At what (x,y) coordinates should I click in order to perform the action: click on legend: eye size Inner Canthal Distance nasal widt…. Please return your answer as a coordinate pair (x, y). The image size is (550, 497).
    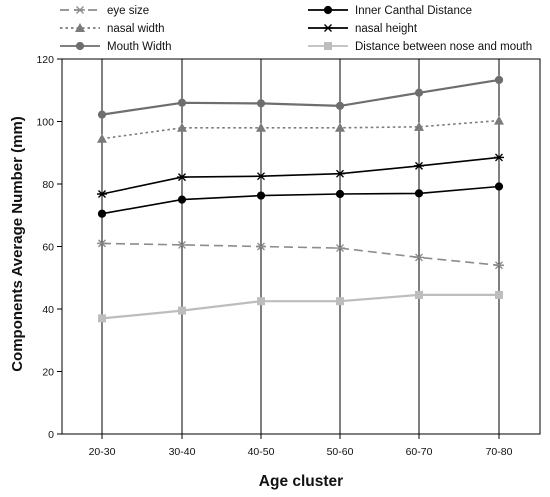
    Looking at the image, I should click on (296, 29).